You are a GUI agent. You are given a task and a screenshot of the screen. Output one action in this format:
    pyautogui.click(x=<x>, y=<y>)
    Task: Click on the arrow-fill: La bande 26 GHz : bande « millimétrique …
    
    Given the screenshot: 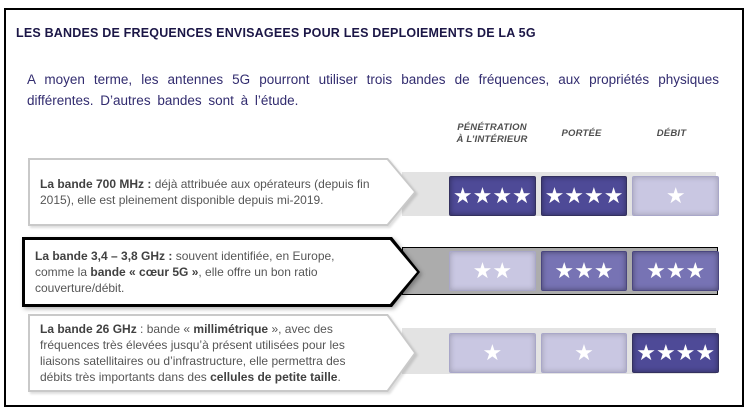 What is the action you would take?
    pyautogui.click(x=222, y=353)
    